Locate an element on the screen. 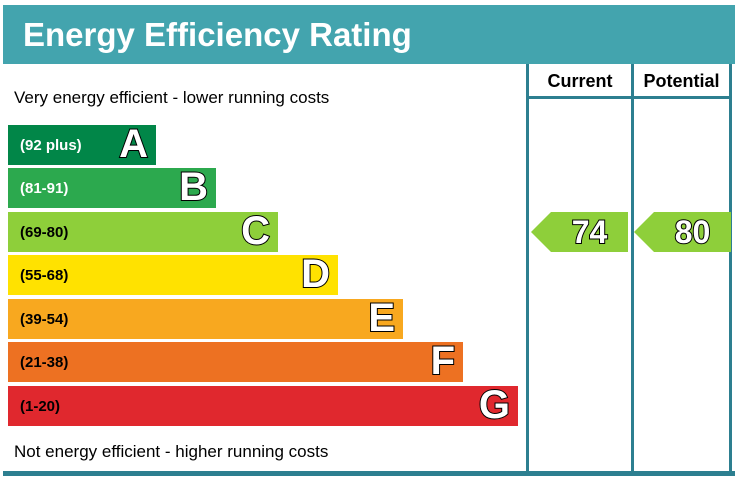  band-b-letter: B is located at coordinates (193, 187).